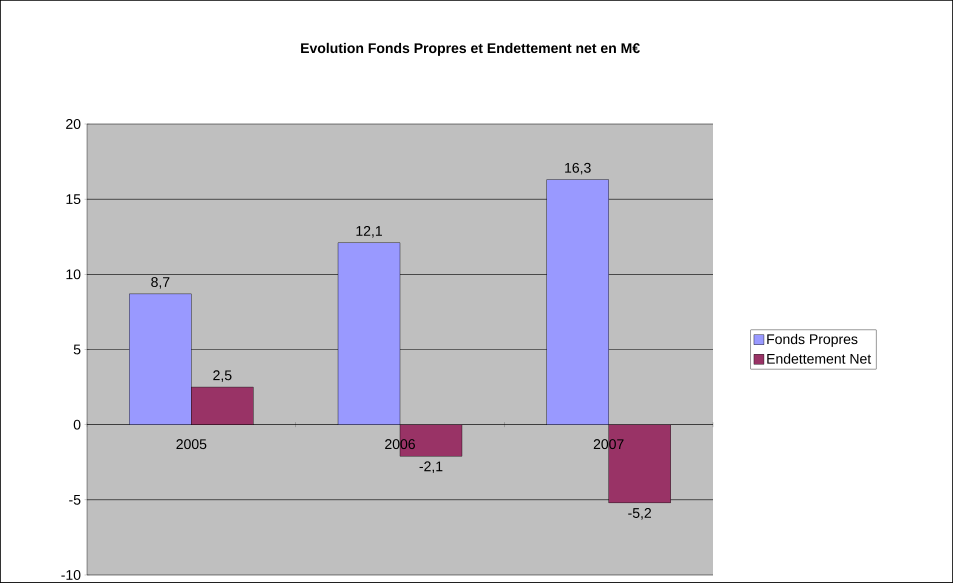 This screenshot has width=953, height=583. Describe the element at coordinates (222, 376) in the screenshot. I see `data-label: 2,5` at that location.